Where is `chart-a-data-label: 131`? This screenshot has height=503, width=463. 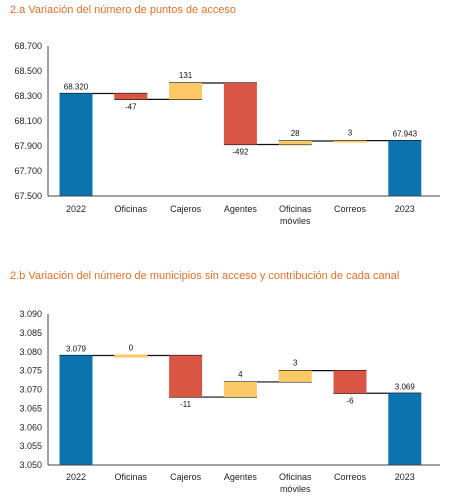
chart-a-data-label: 131 is located at coordinates (186, 75).